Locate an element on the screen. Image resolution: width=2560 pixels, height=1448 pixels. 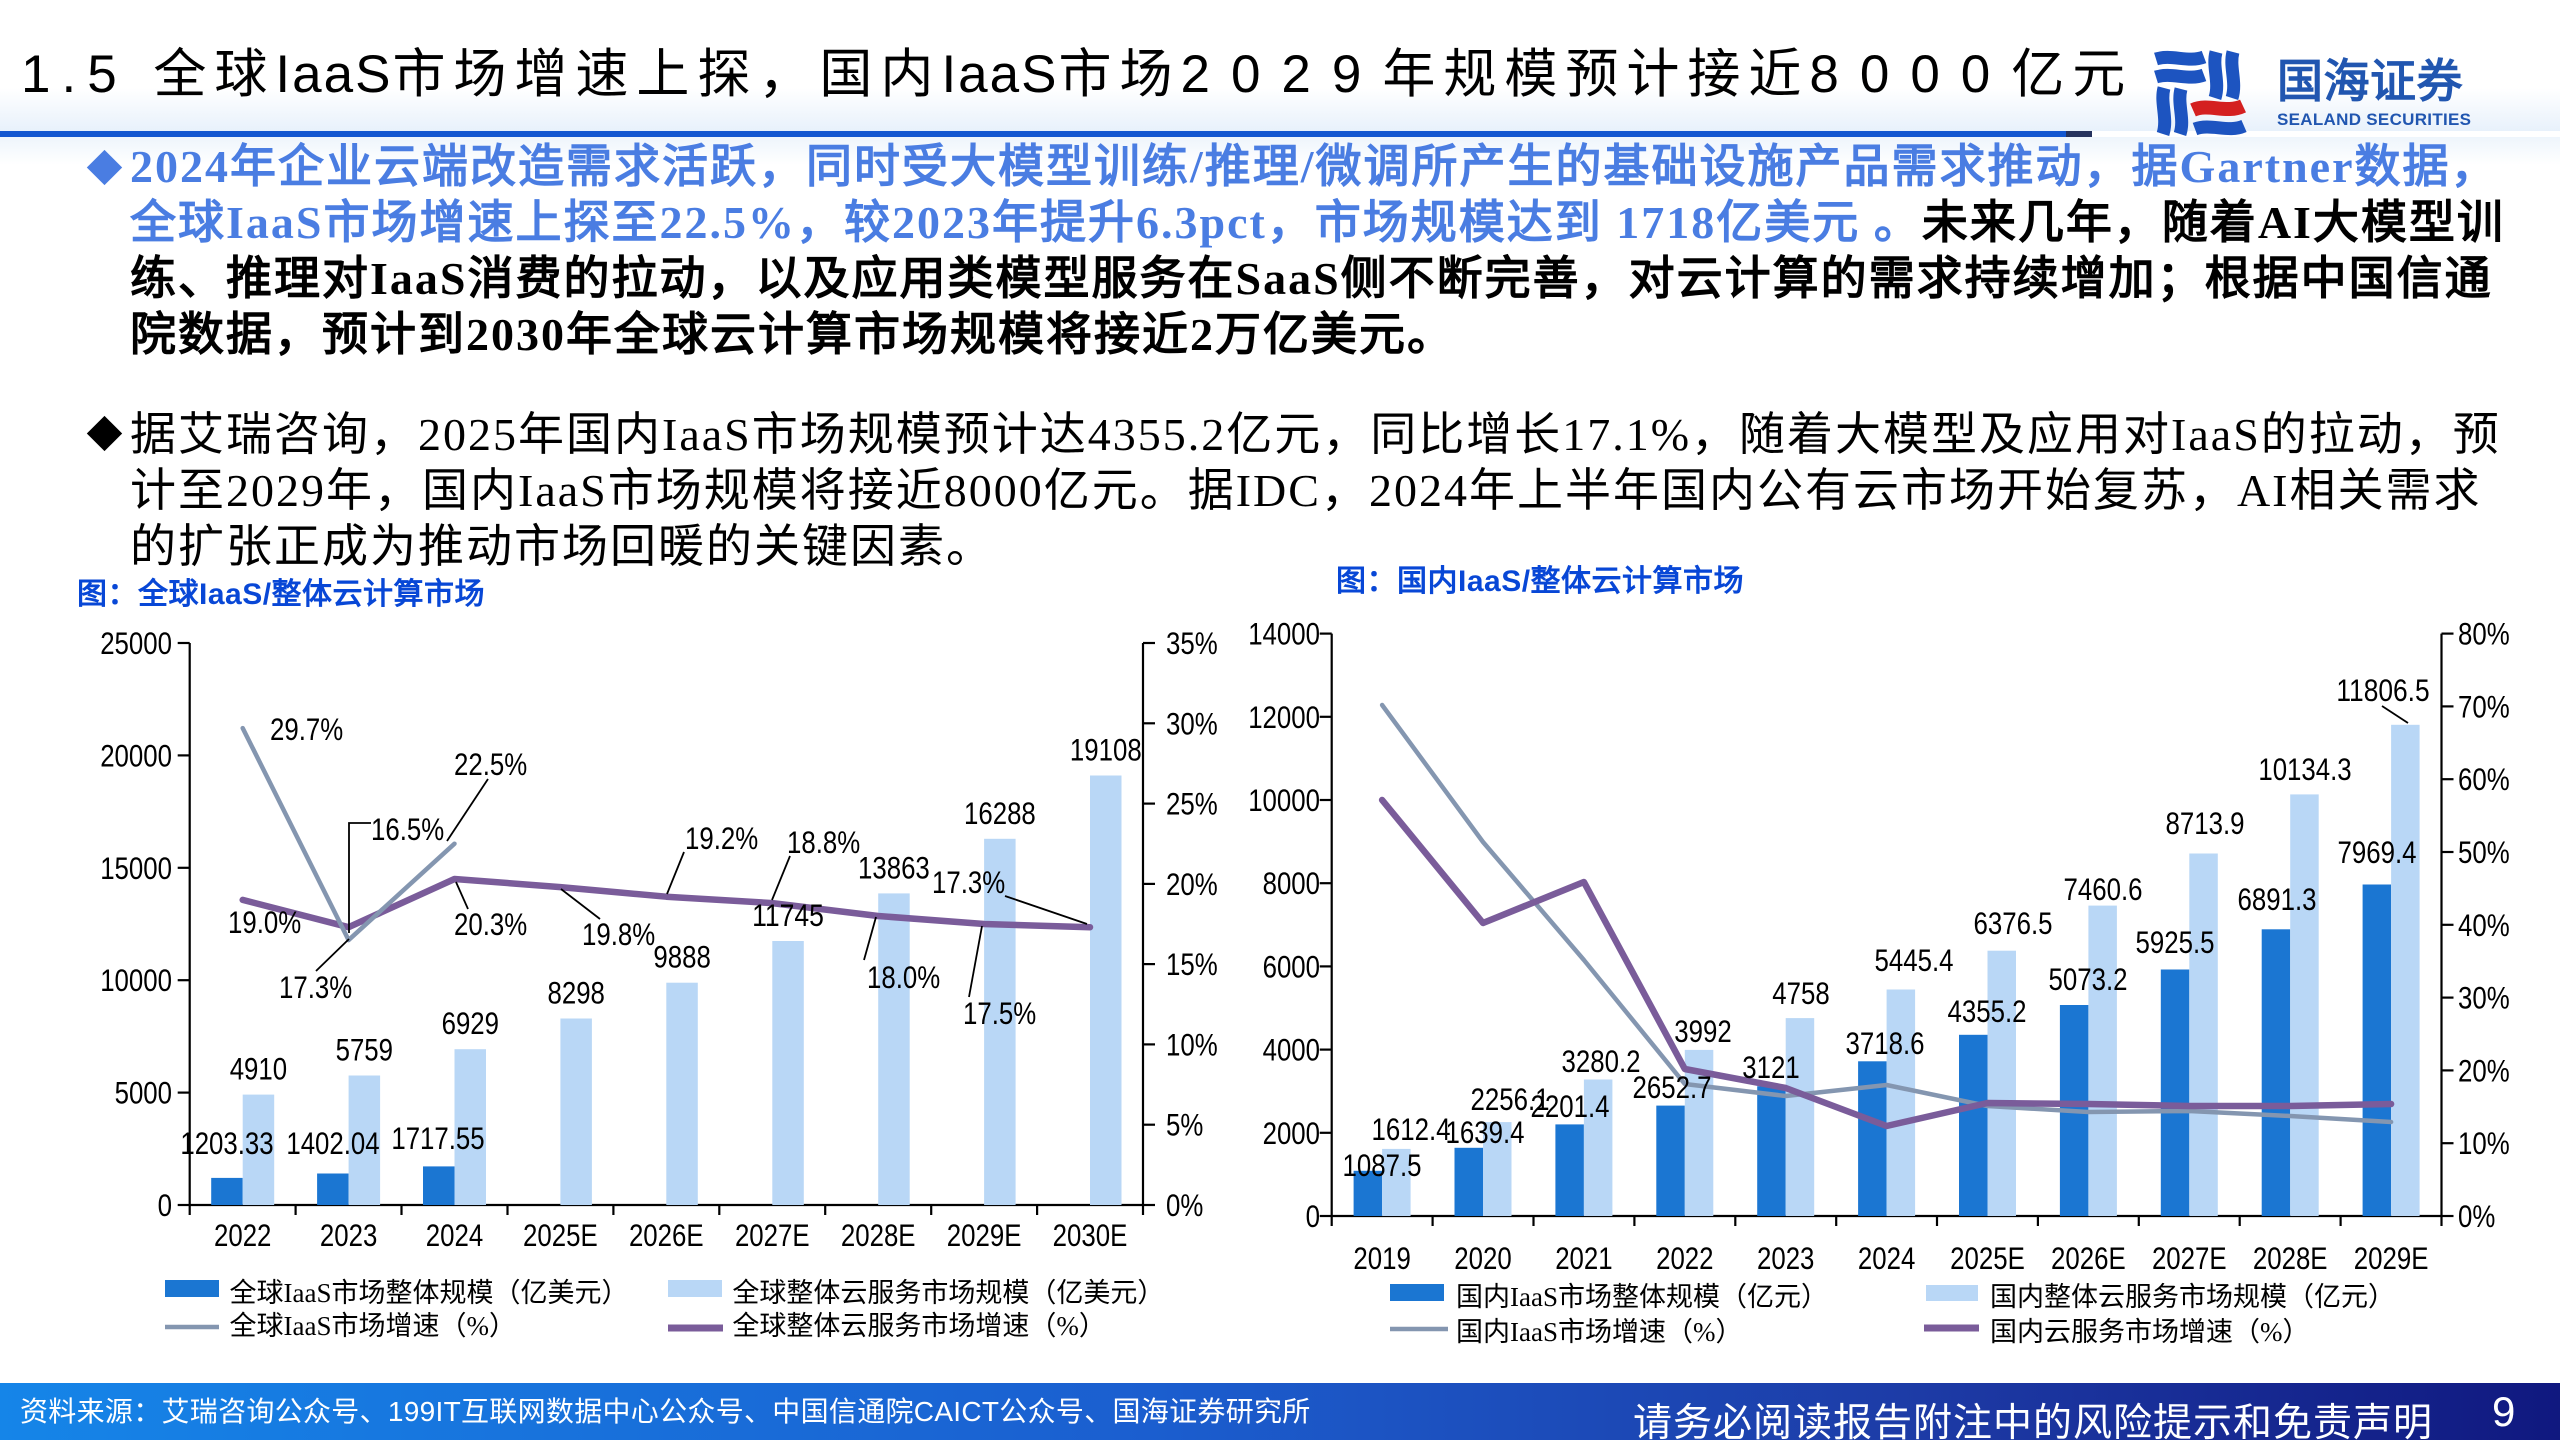
svg-text: 4758 is located at coordinates (1800, 993).